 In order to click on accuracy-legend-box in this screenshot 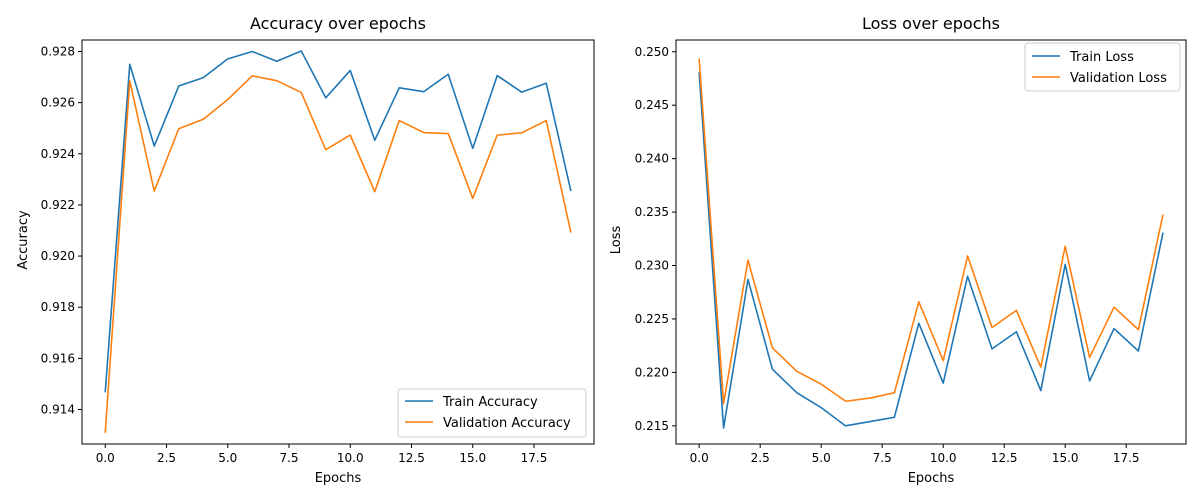, I will do `click(492, 413)`.